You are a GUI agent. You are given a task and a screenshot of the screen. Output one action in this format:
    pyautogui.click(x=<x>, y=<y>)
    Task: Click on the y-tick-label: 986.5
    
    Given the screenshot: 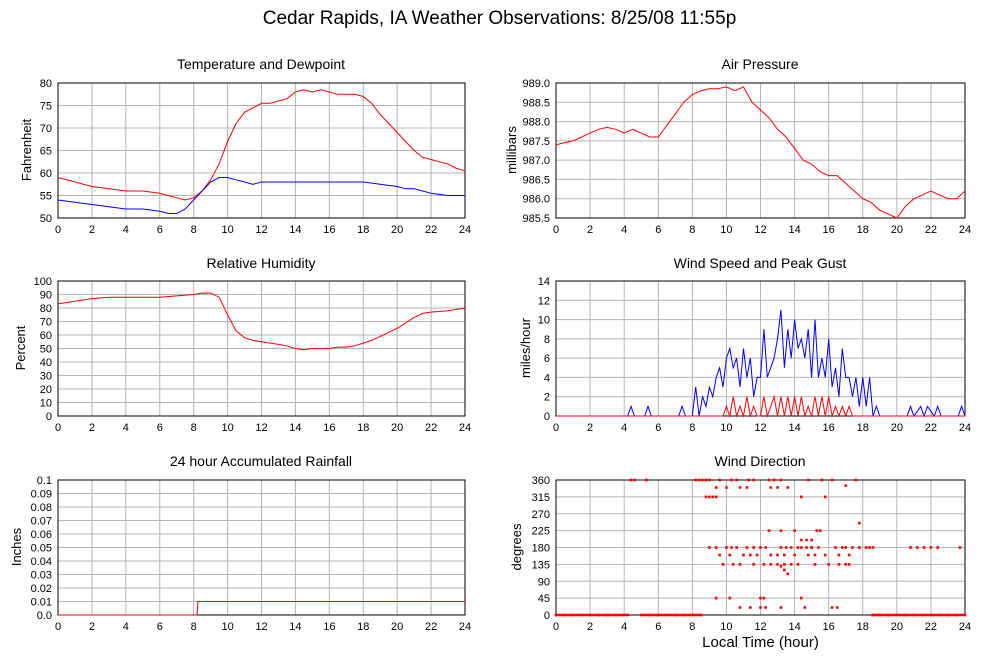 What is the action you would take?
    pyautogui.click(x=536, y=180)
    